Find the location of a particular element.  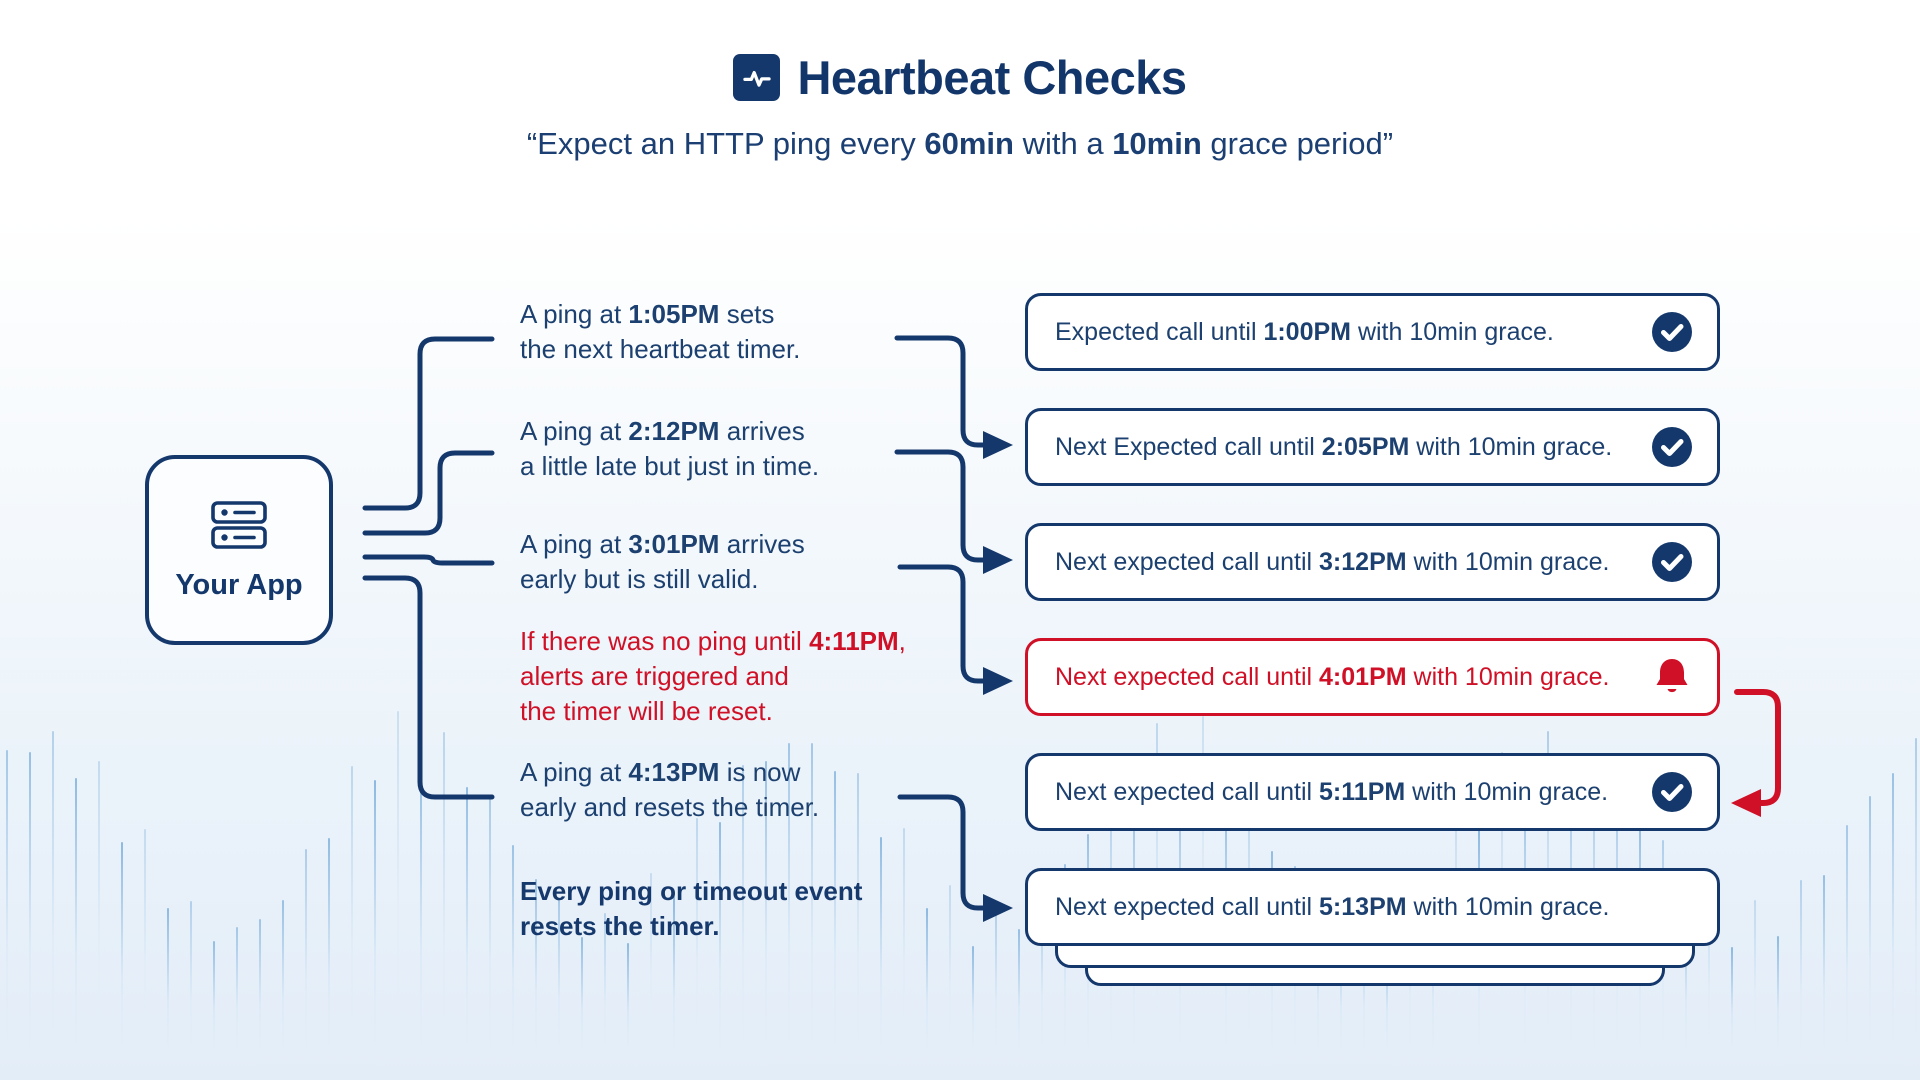

your-app-label: Your App is located at coordinates (239, 584).